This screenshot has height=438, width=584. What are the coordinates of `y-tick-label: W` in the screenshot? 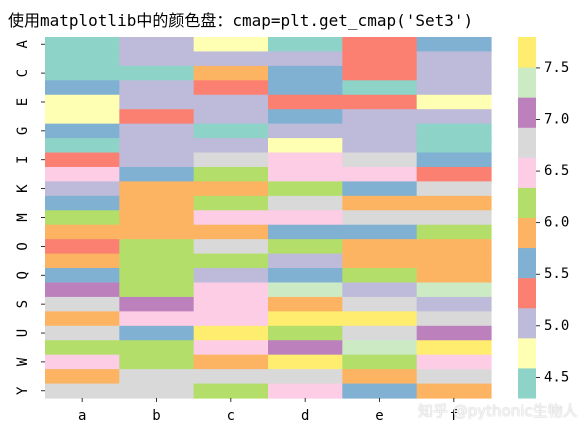 It's located at (23, 361).